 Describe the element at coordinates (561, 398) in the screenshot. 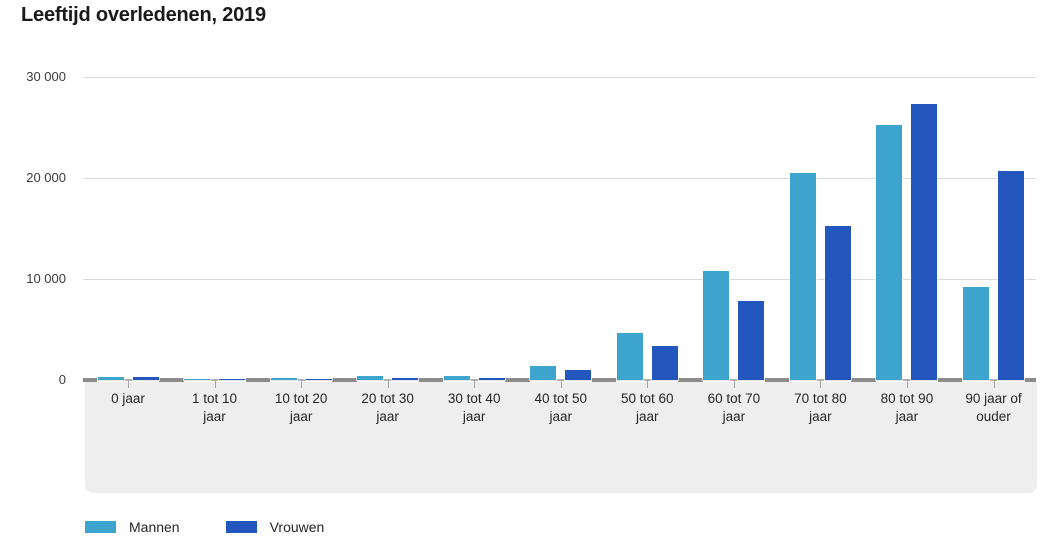

I see `x-axis-category-label-line: 40 tot 50` at that location.